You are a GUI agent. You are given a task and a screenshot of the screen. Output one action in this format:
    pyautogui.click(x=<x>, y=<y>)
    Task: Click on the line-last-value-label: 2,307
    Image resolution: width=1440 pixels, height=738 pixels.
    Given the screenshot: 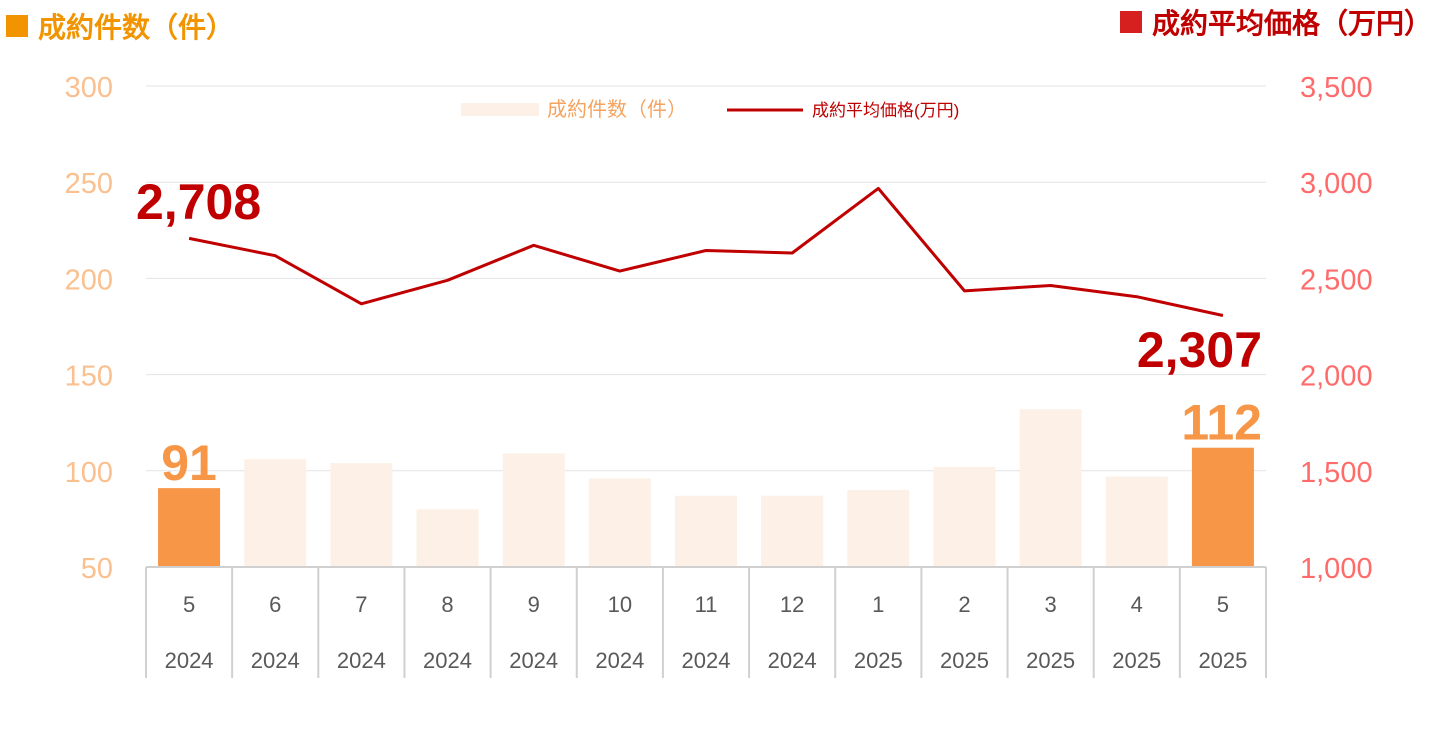 What is the action you would take?
    pyautogui.click(x=1199, y=350)
    